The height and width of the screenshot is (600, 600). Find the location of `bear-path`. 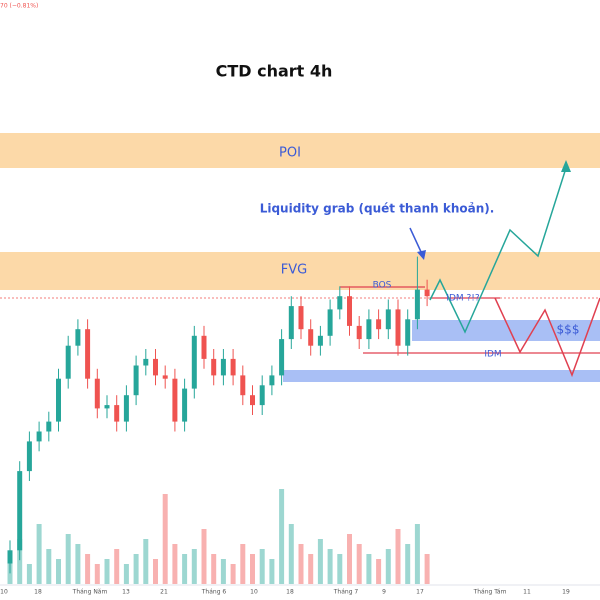

bear-path is located at coordinates (547, 337).